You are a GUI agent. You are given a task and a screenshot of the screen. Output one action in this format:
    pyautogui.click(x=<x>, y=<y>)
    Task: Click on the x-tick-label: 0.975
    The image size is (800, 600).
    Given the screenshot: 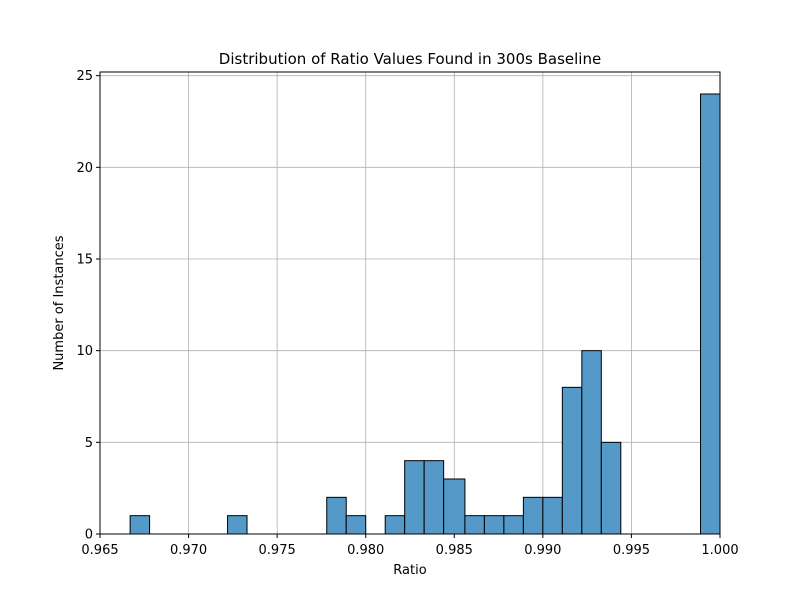 What is the action you would take?
    pyautogui.click(x=277, y=550)
    